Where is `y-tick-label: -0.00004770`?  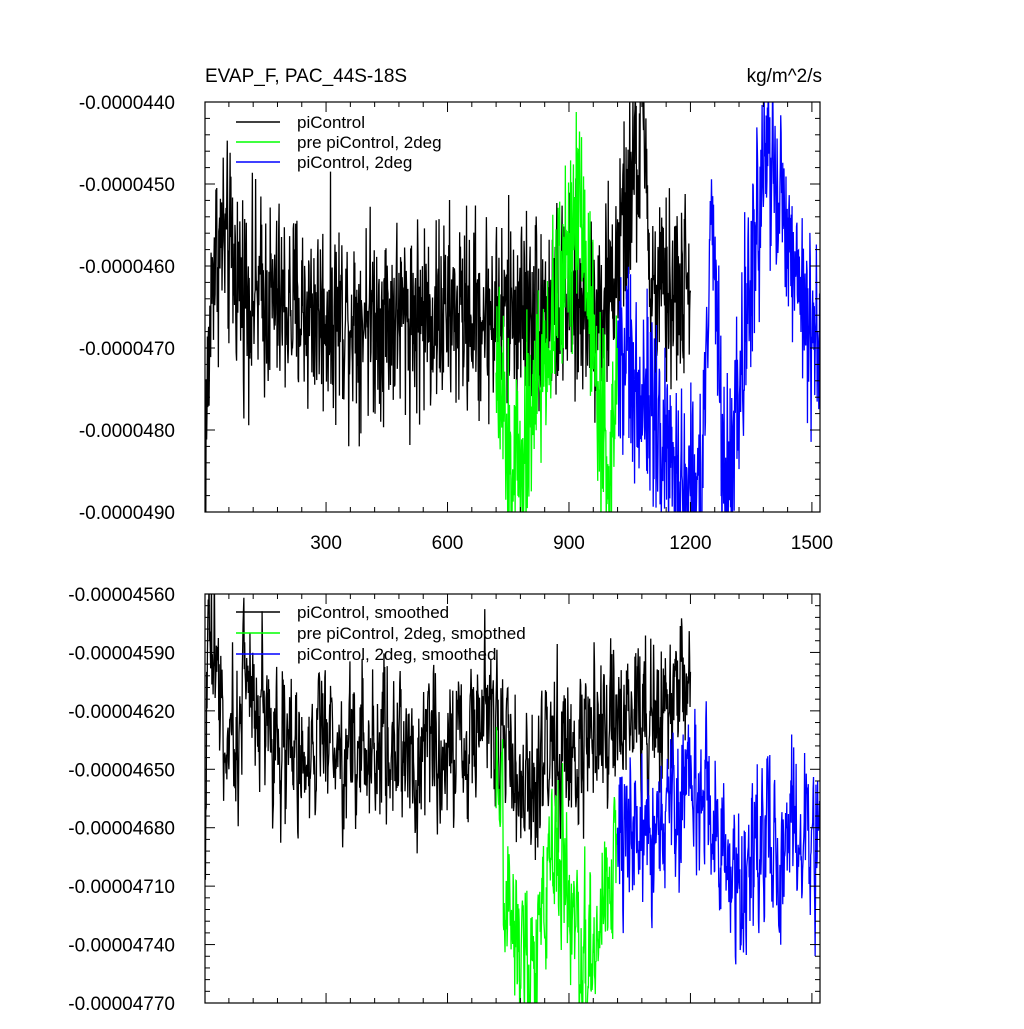 y-tick-label: -0.00004770 is located at coordinates (121, 1004).